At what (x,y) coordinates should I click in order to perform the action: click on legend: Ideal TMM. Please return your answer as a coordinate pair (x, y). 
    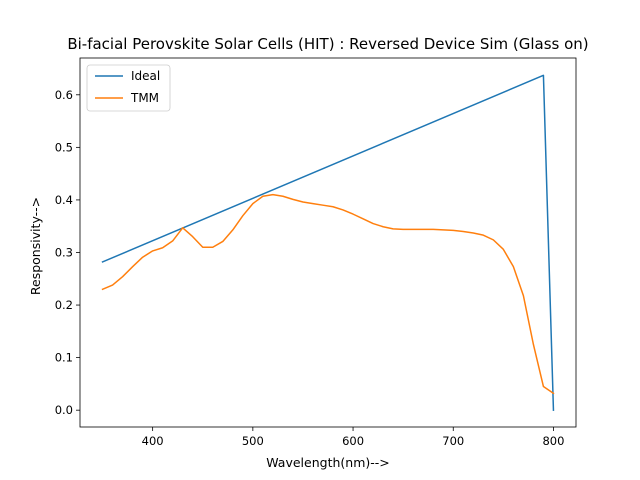
    Looking at the image, I should click on (128, 88).